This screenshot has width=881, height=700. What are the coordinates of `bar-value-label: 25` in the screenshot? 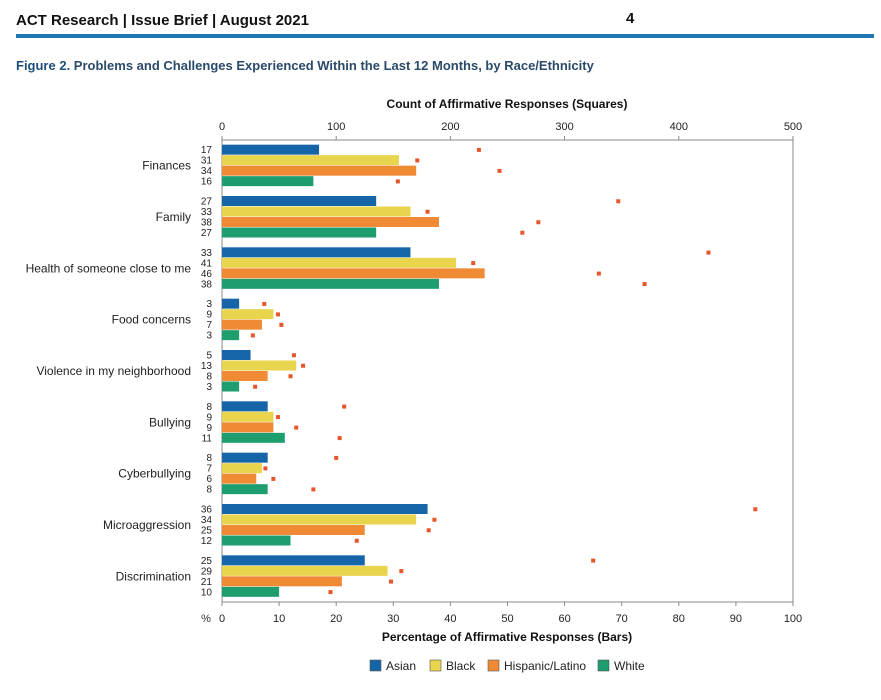 It's located at (207, 531).